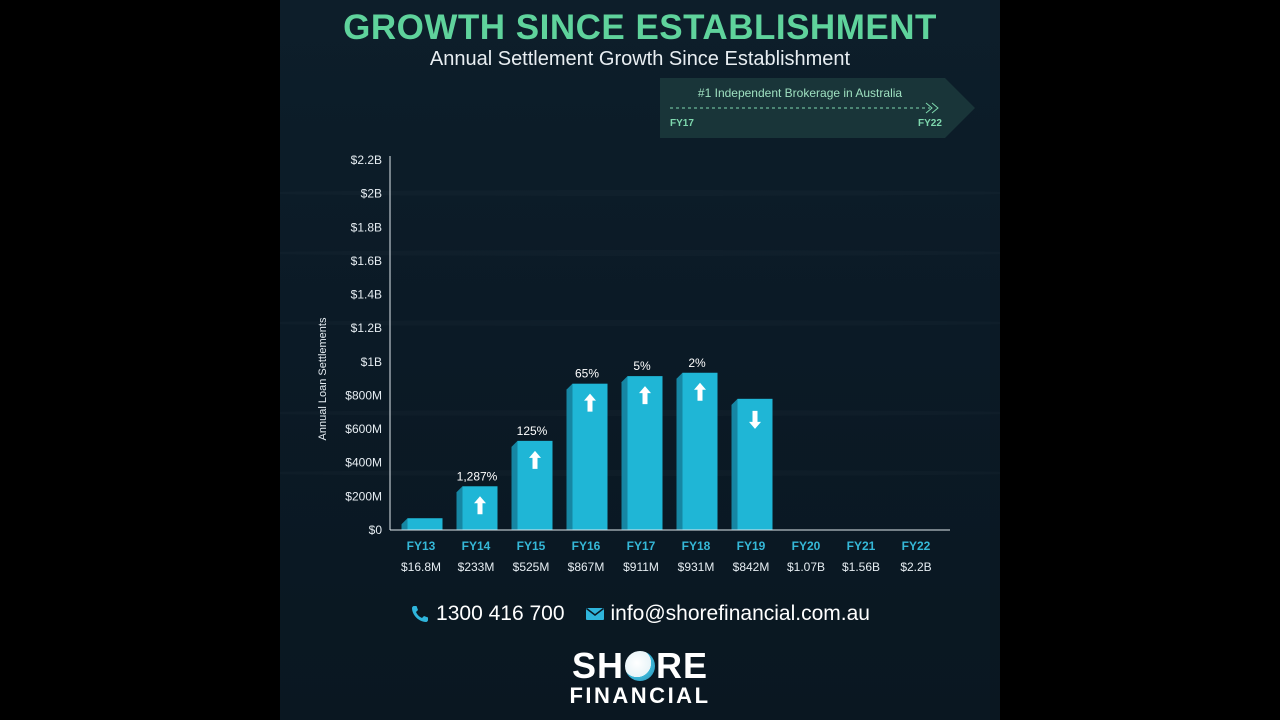 This screenshot has height=720, width=1280. What do you see at coordinates (861, 567) in the screenshot?
I see `x-value-label: $1.56B` at bounding box center [861, 567].